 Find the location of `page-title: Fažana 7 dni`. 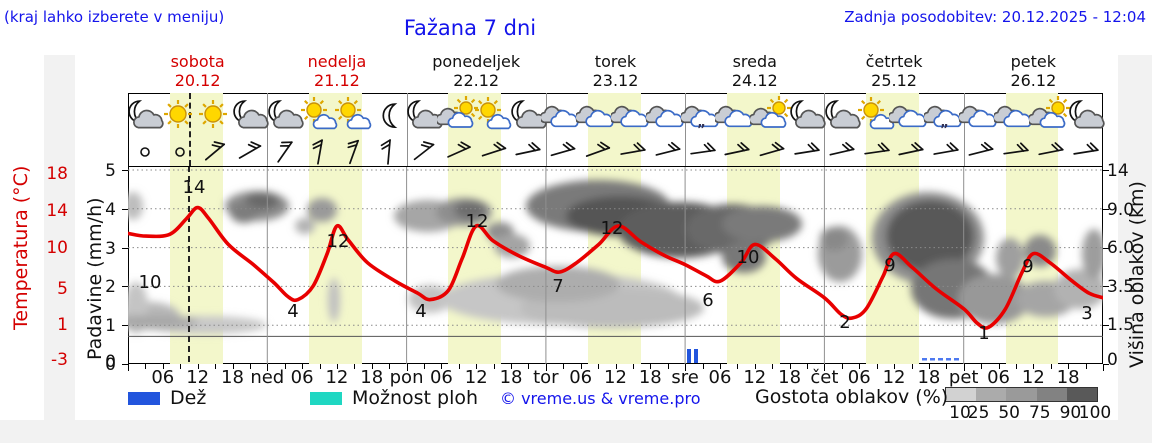

page-title: Fažana 7 dni is located at coordinates (470, 28).